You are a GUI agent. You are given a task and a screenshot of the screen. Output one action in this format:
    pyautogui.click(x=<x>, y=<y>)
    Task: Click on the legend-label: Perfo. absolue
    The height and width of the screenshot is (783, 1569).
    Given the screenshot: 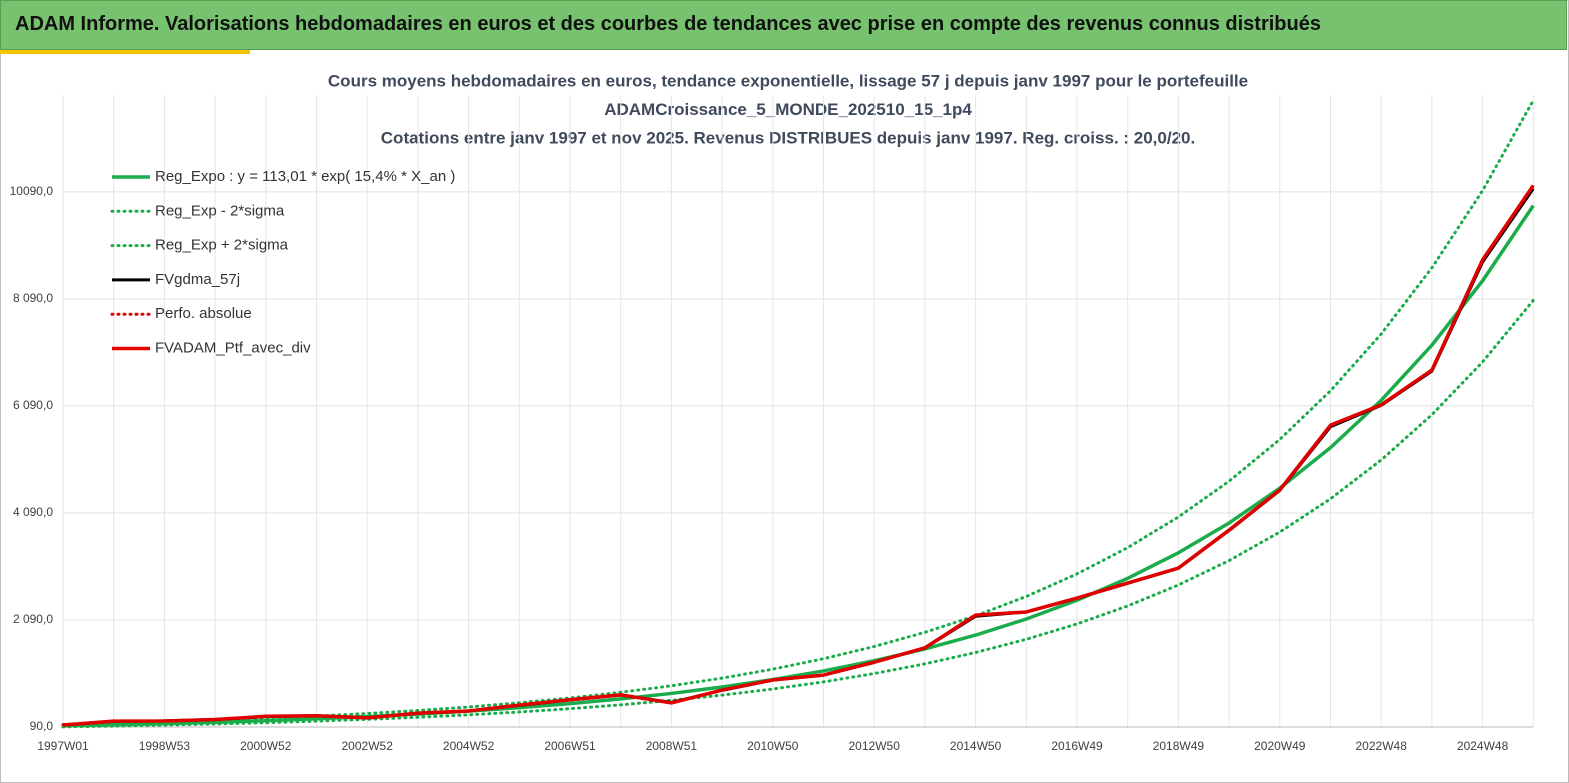 What is the action you would take?
    pyautogui.click(x=203, y=313)
    